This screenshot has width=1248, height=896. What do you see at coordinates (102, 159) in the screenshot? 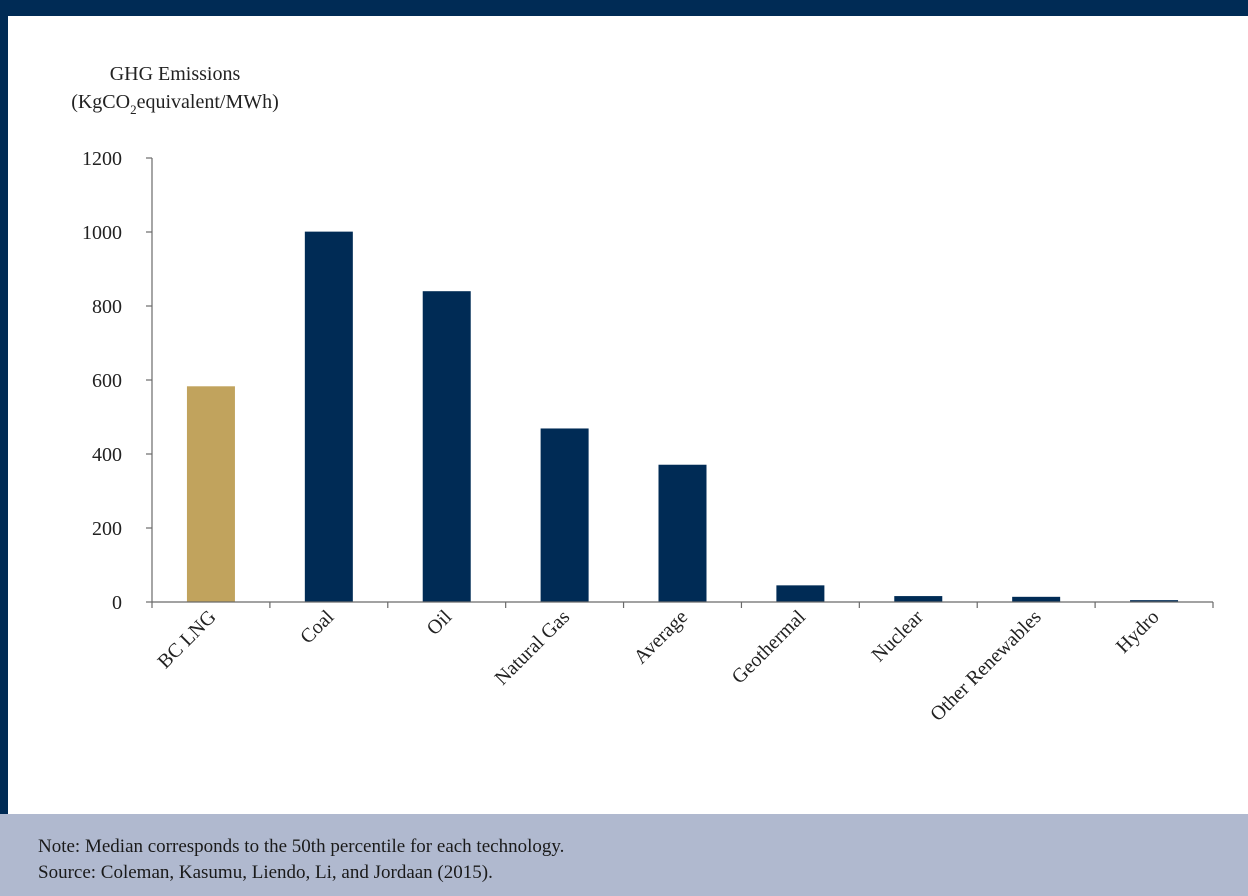
I see `y-tick-label-6: 1200` at bounding box center [102, 159].